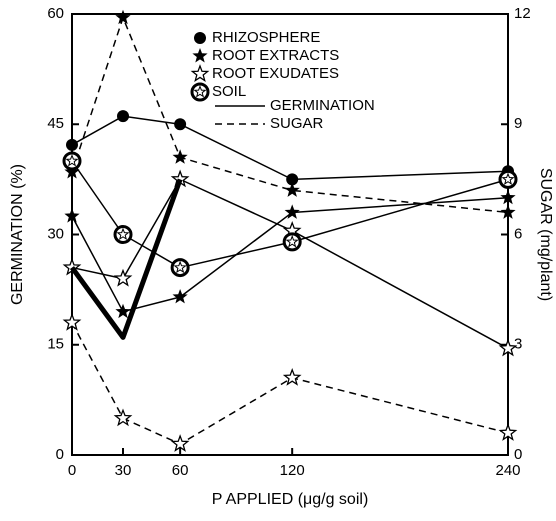  I want to click on y-tick-label: 60, so click(55, 13).